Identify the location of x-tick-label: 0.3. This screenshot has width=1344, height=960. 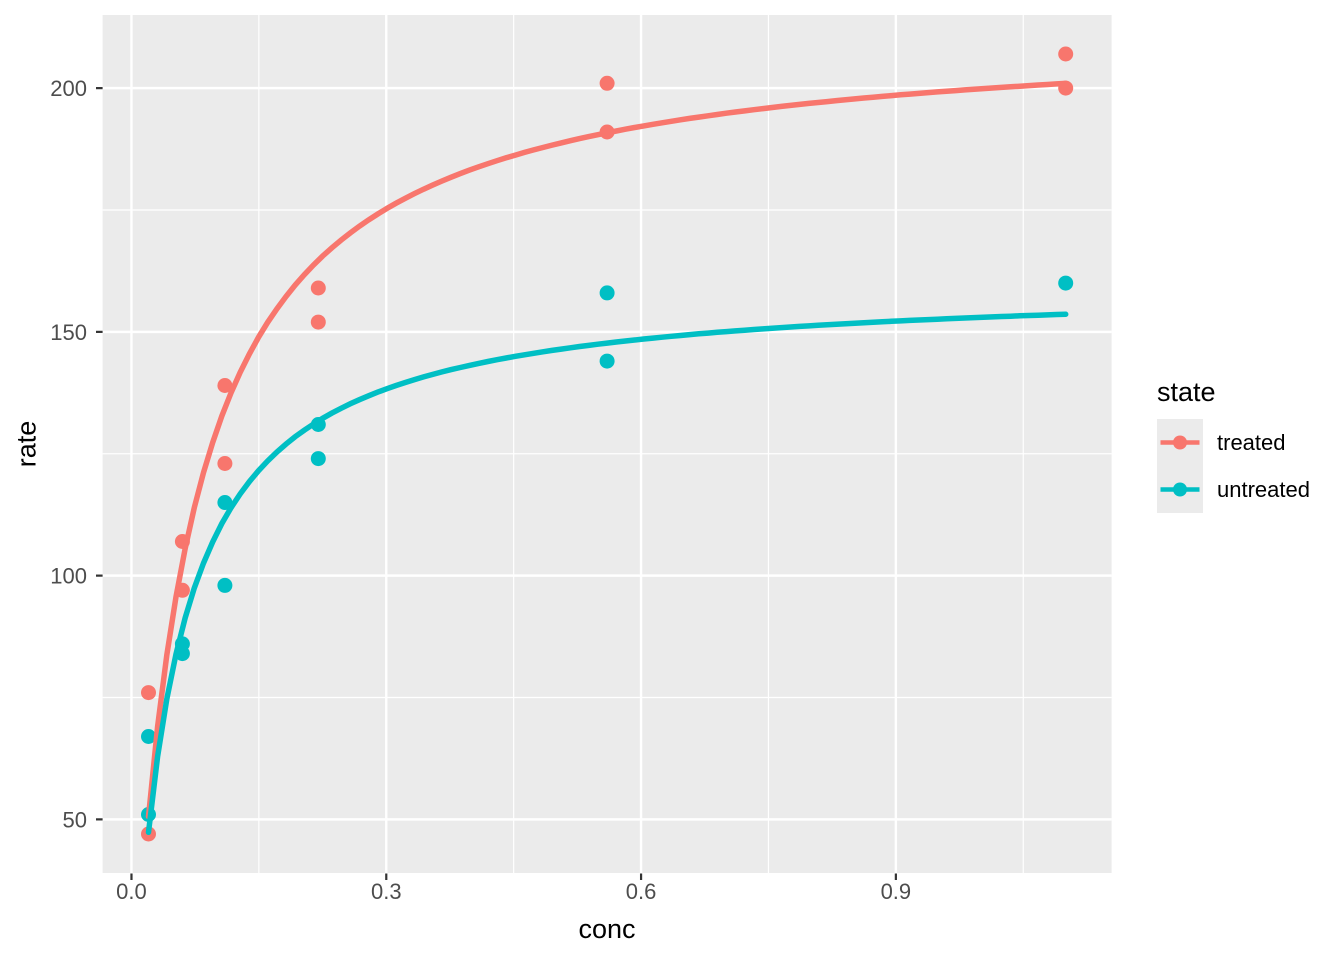
(386, 891).